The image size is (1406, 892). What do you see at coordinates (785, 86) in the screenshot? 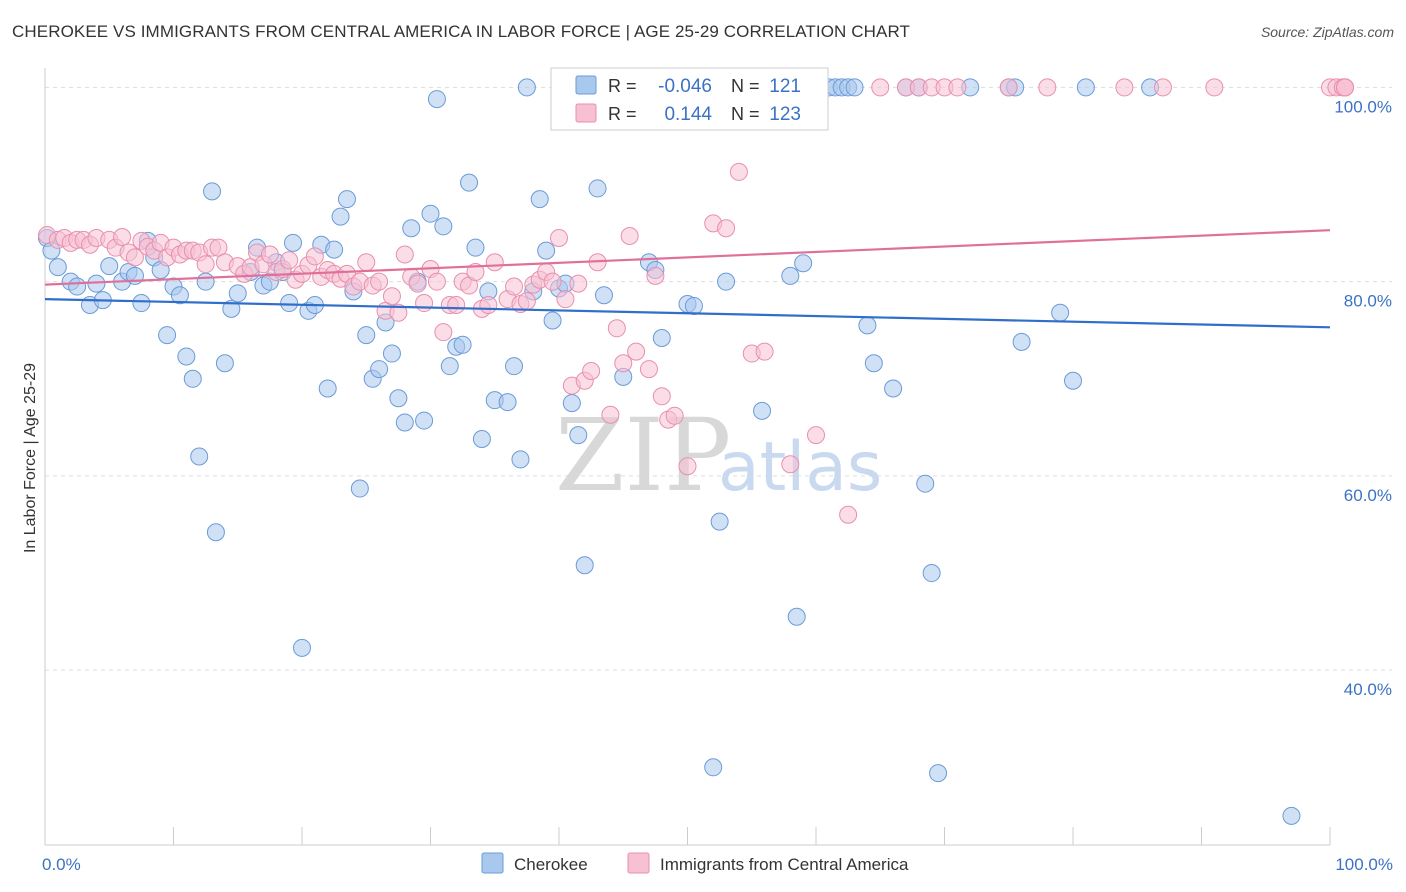
I see `stats-blue-n-value: 121` at bounding box center [785, 86].